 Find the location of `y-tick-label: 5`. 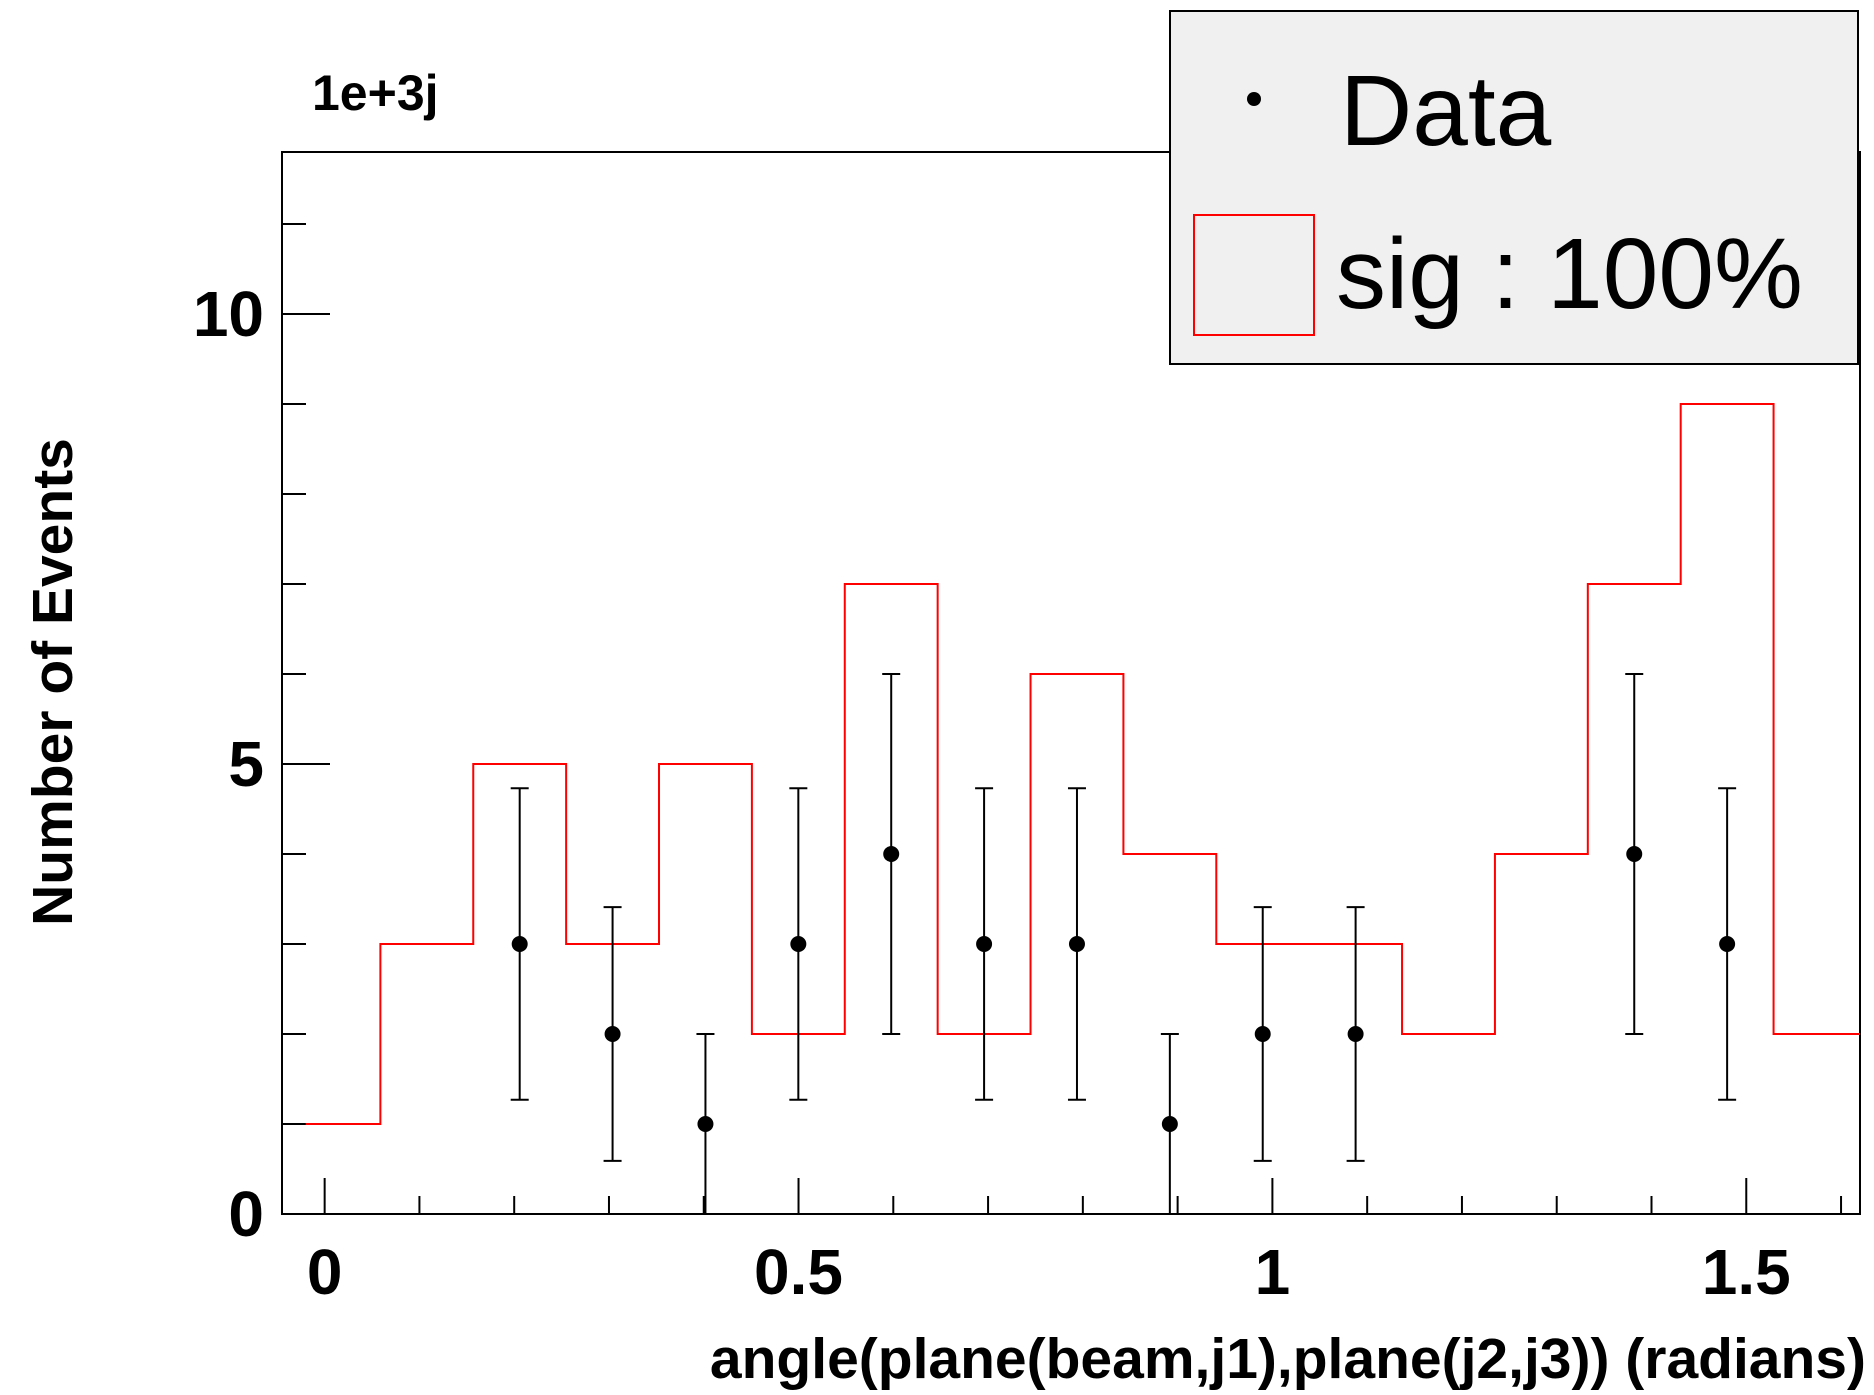

y-tick-label: 5 is located at coordinates (246, 764).